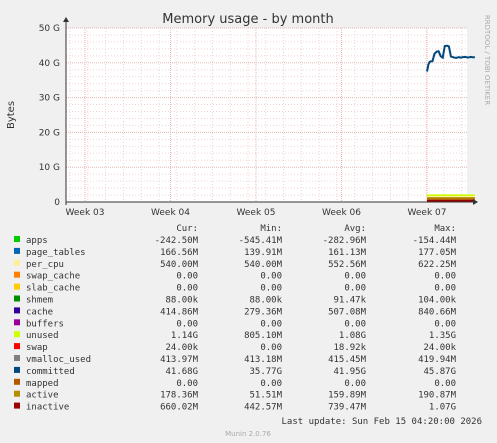 The width and height of the screenshot is (497, 443). Describe the element at coordinates (442, 336) in the screenshot. I see `legend-value: 1.35G` at that location.